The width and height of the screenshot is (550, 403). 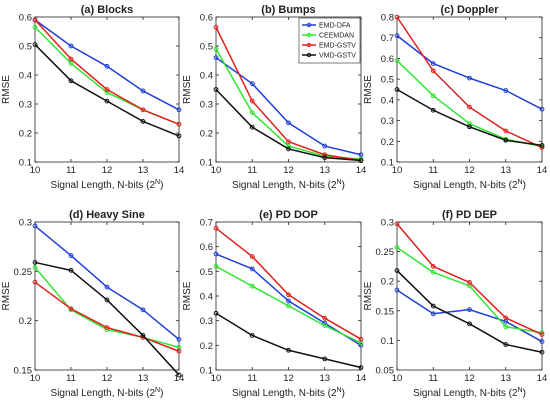 What do you see at coordinates (469, 215) in the screenshot?
I see `chart-title: (f) PD DEP` at bounding box center [469, 215].